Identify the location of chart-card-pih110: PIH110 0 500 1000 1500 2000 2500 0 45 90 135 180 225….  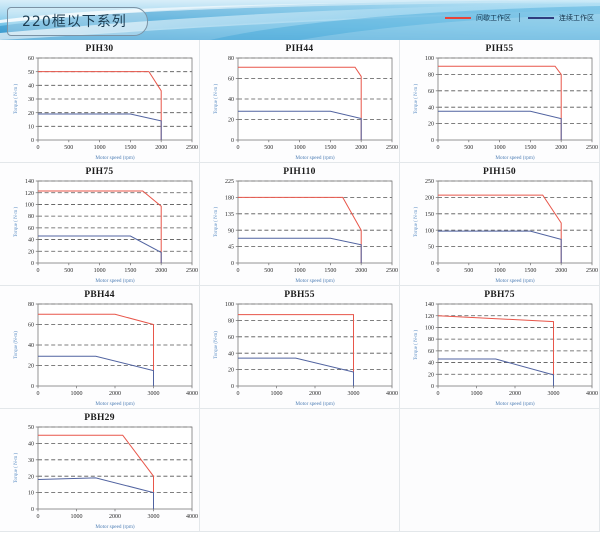
(300, 224).